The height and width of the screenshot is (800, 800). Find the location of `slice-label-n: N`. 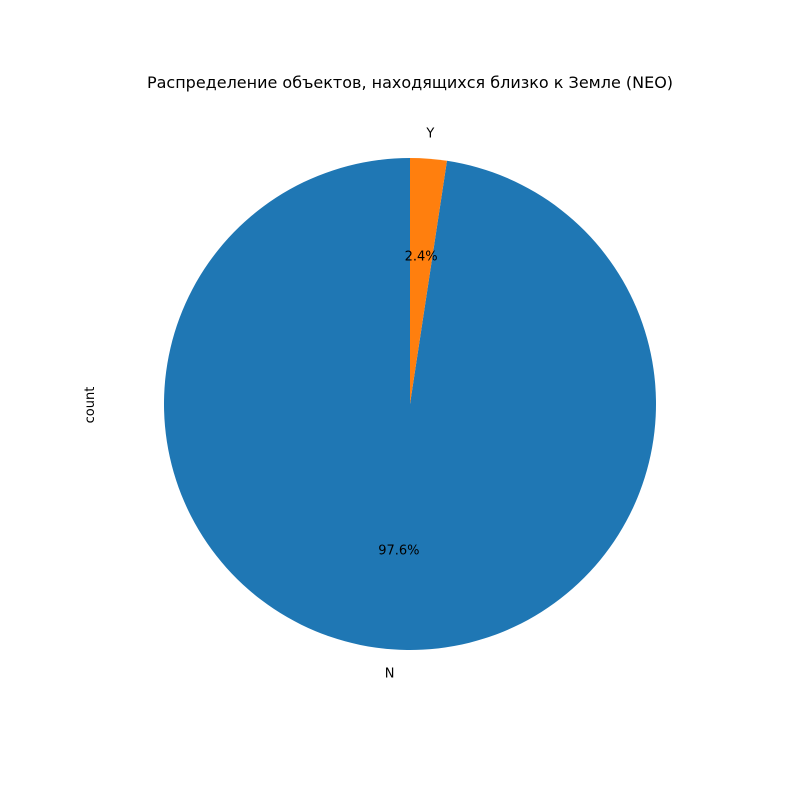

slice-label-n: N is located at coordinates (390, 673).